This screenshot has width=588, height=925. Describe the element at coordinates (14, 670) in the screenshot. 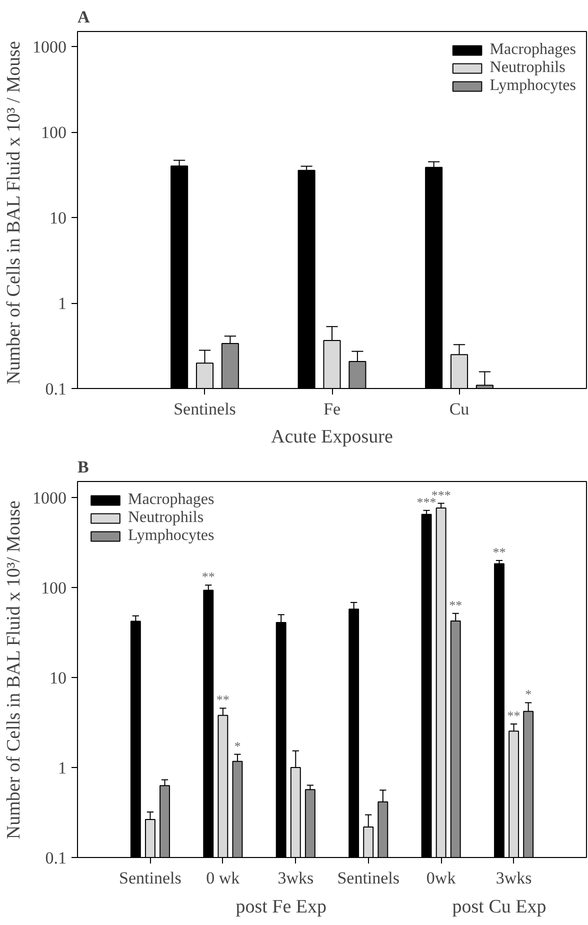

I see `y-axis-title: Number of Cells in BAL Fluid x 10³/ Mouse` at that location.